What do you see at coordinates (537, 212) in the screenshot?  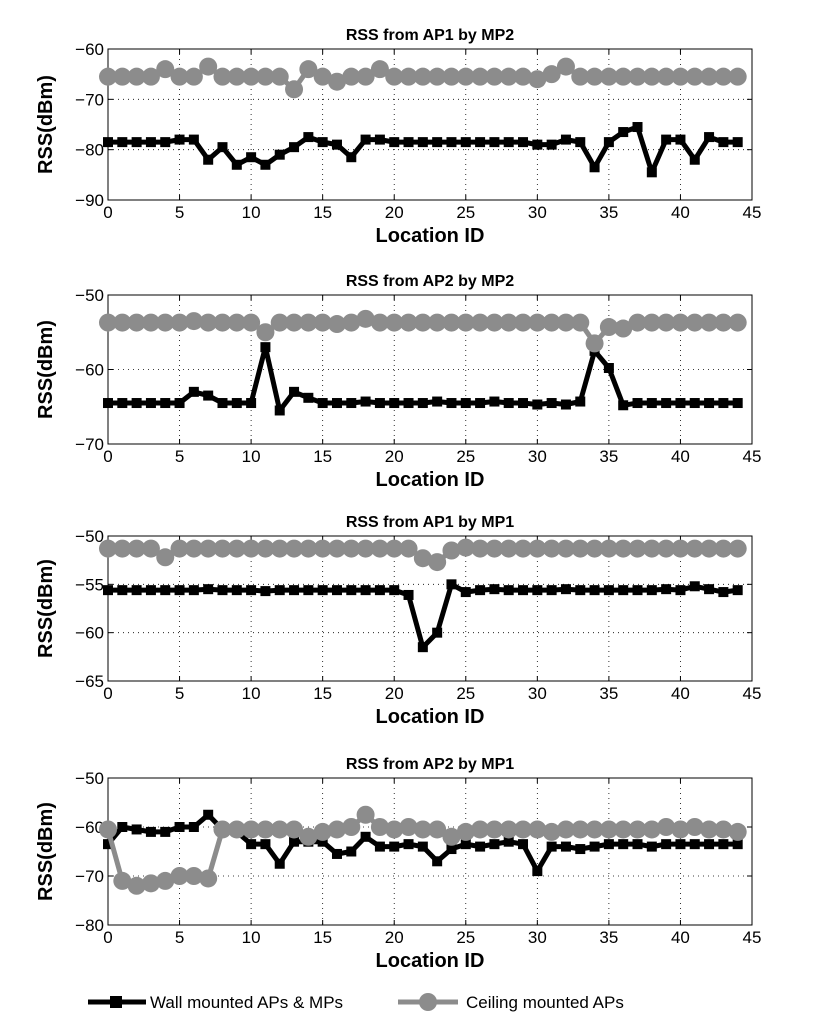 I see `x-tick-label: 30` at bounding box center [537, 212].